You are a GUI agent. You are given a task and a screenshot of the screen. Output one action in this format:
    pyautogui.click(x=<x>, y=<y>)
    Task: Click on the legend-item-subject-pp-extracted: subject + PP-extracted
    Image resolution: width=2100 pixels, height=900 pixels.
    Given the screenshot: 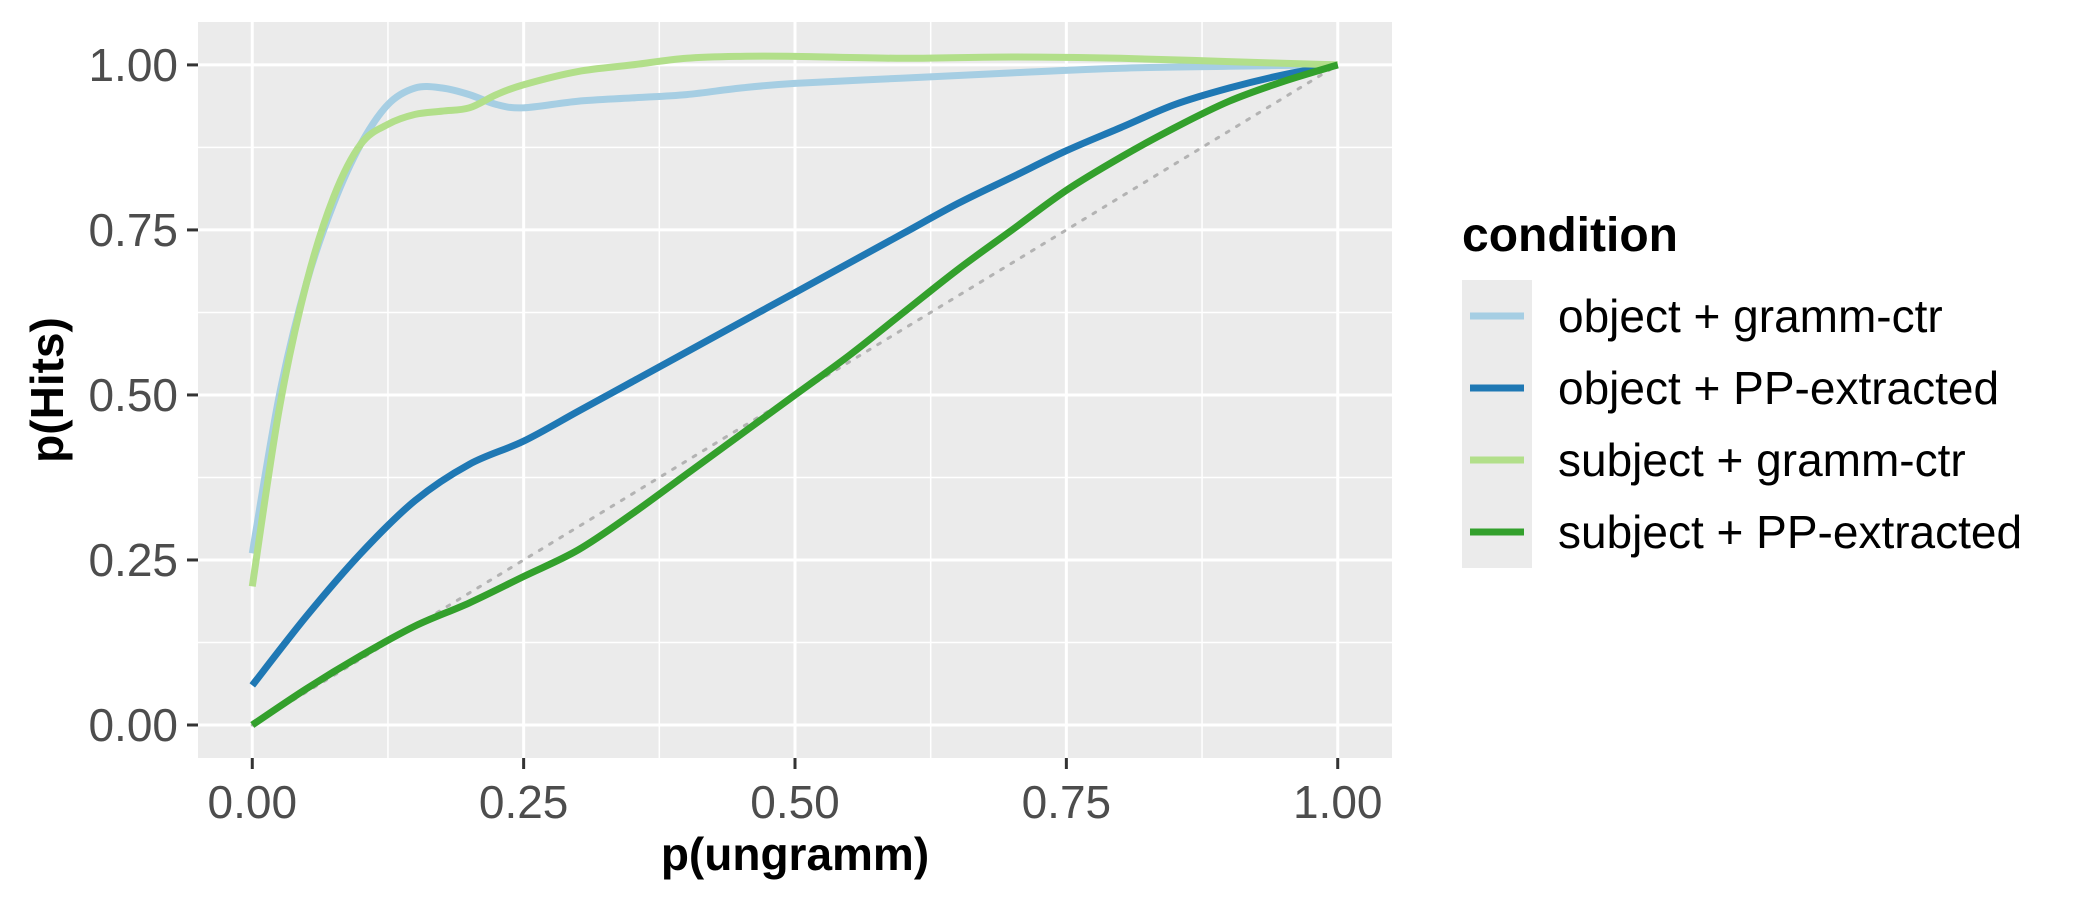 What is the action you would take?
    pyautogui.click(x=1746, y=532)
    